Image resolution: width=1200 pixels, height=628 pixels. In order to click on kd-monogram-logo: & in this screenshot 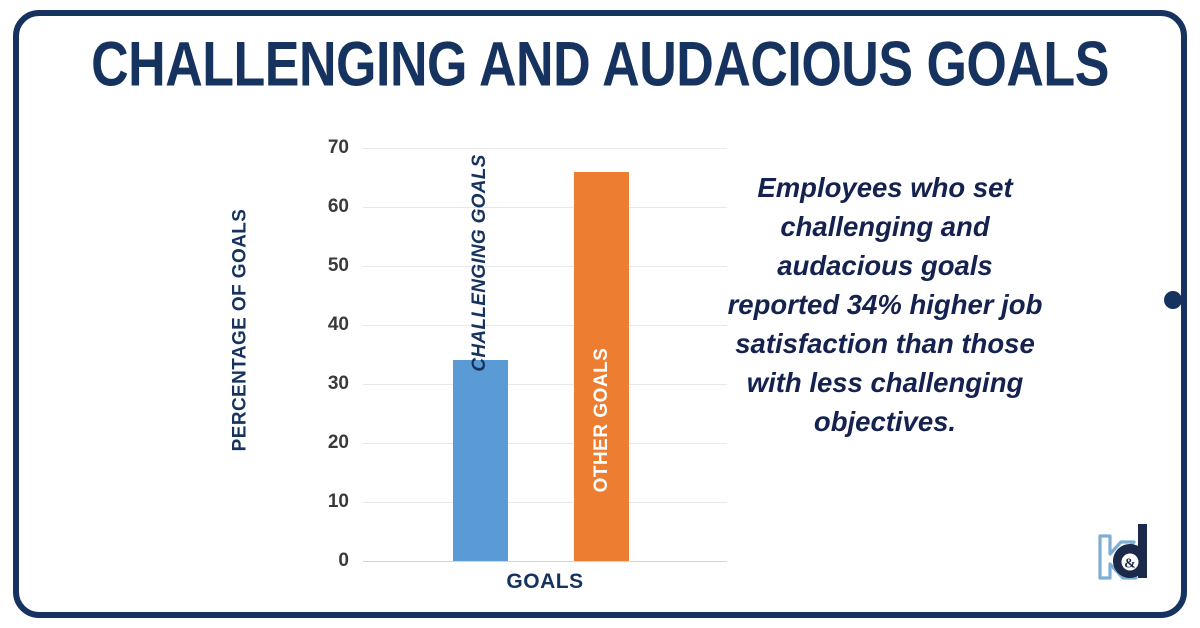, I will do `click(1127, 553)`.